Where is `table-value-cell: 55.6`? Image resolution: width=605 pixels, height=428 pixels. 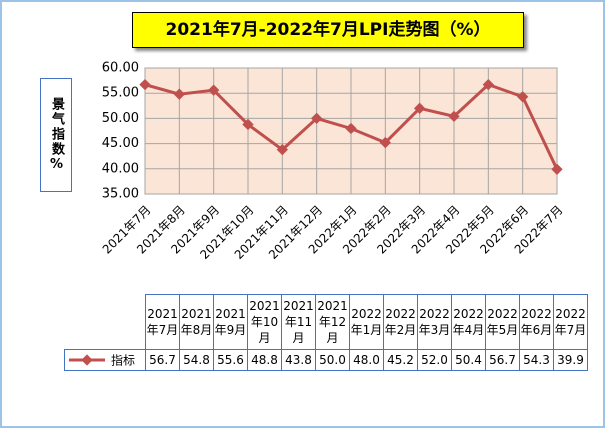
table-value-cell: 55.6 is located at coordinates (230, 360).